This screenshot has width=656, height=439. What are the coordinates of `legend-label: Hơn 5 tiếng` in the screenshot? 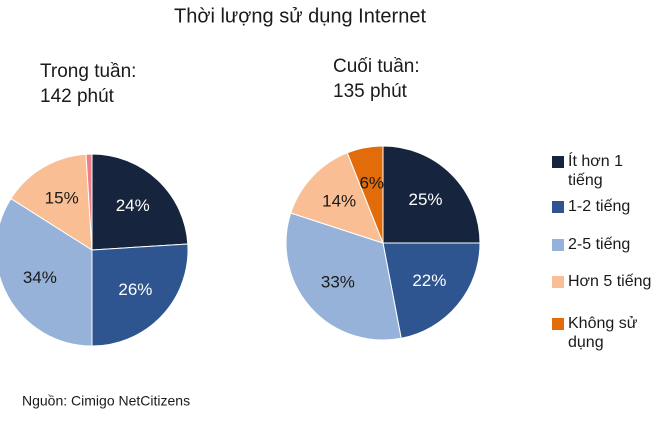 It's located at (610, 281).